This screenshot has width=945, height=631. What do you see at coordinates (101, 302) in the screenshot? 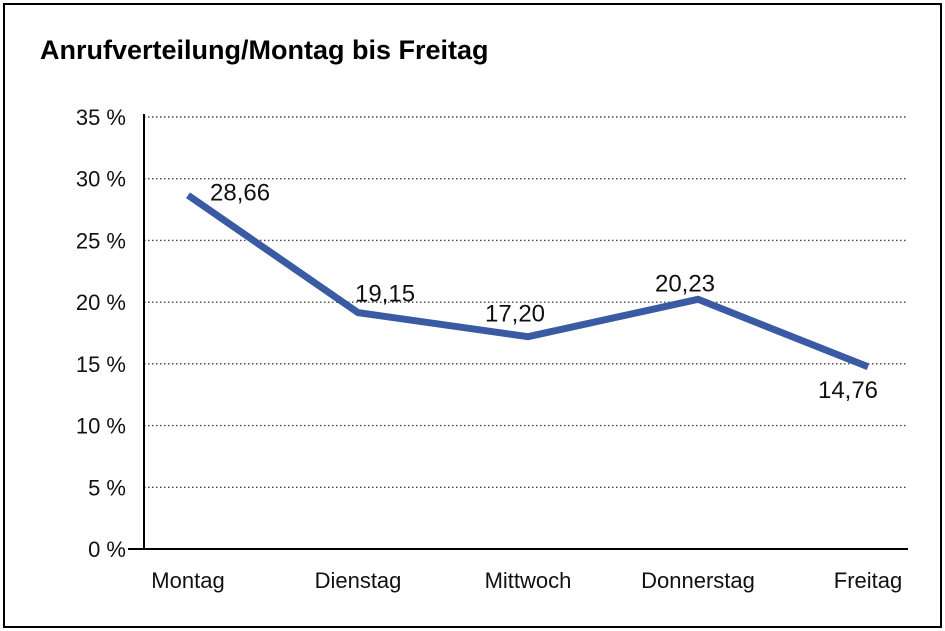
I see `y-tick-label: 20 %` at bounding box center [101, 302].